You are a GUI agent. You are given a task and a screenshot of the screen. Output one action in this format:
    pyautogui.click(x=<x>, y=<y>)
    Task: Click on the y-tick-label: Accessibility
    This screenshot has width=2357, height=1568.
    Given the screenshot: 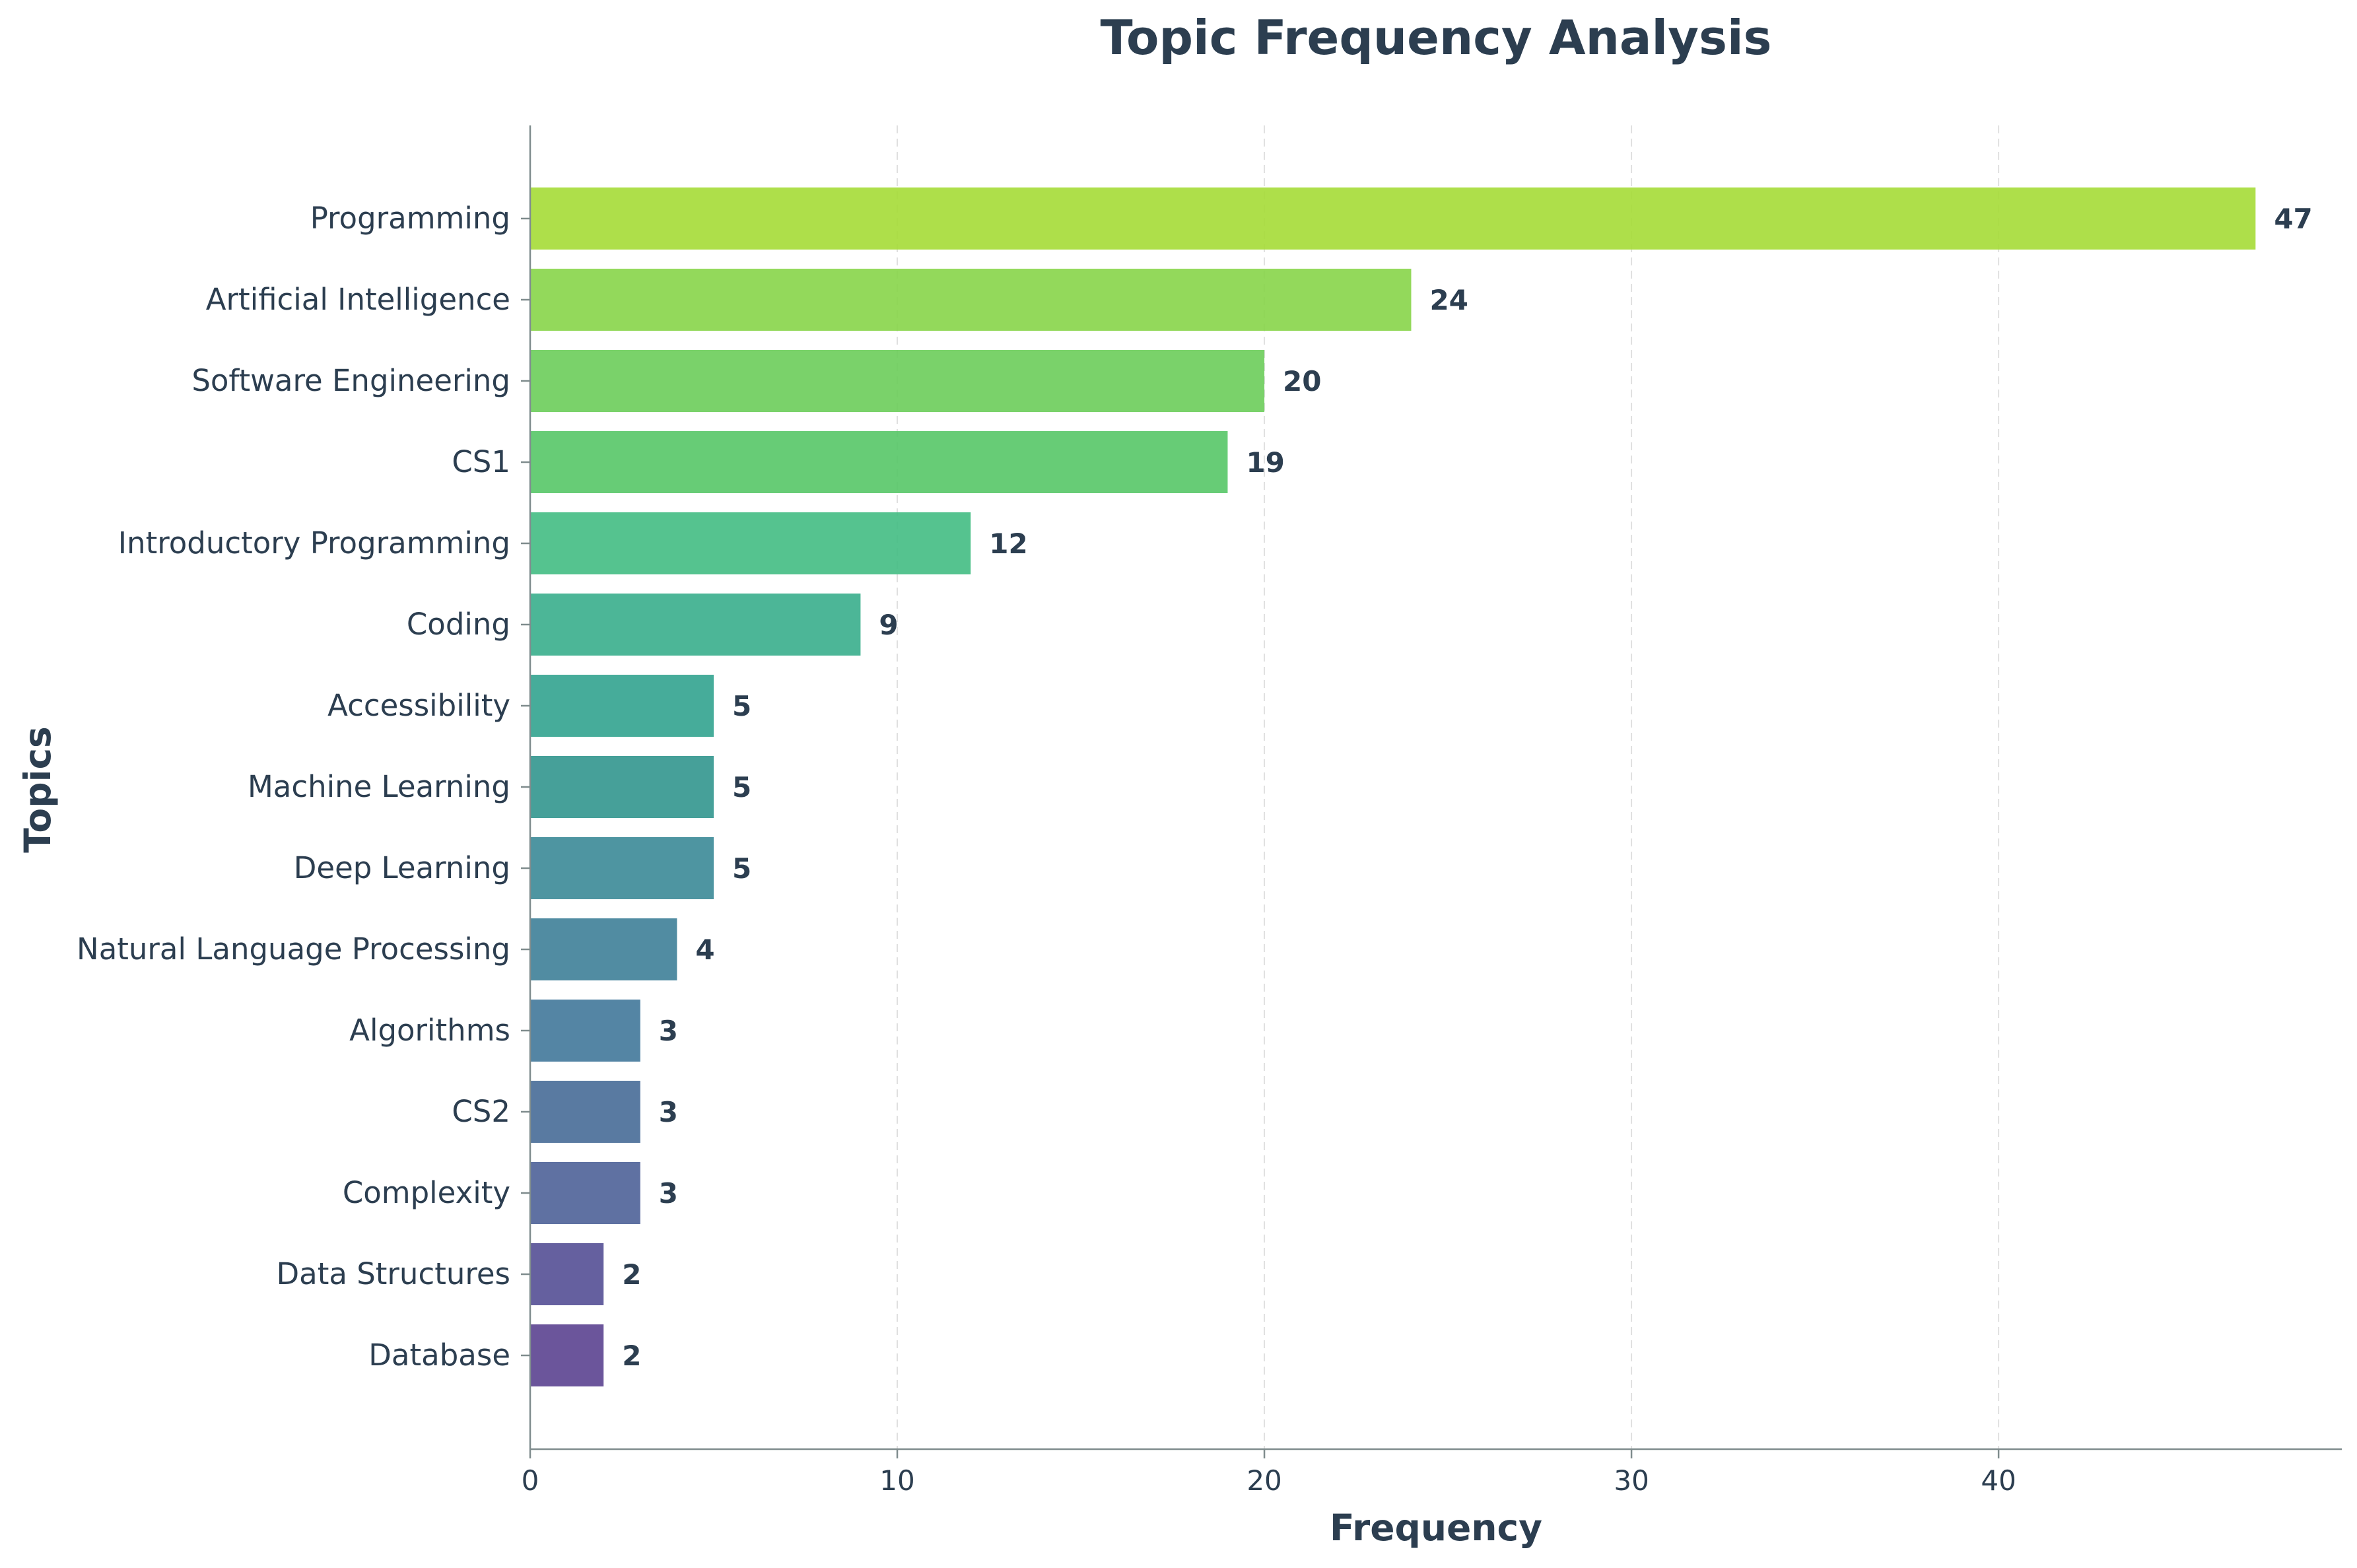 What is the action you would take?
    pyautogui.click(x=418, y=705)
    